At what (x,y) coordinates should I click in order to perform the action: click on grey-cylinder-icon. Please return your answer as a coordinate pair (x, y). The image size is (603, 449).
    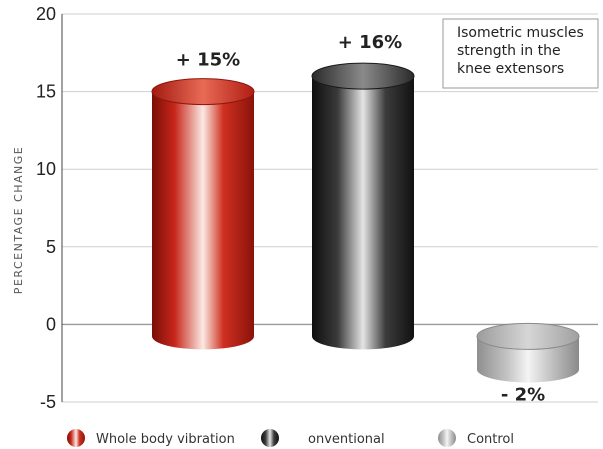
    Looking at the image, I should click on (447, 438).